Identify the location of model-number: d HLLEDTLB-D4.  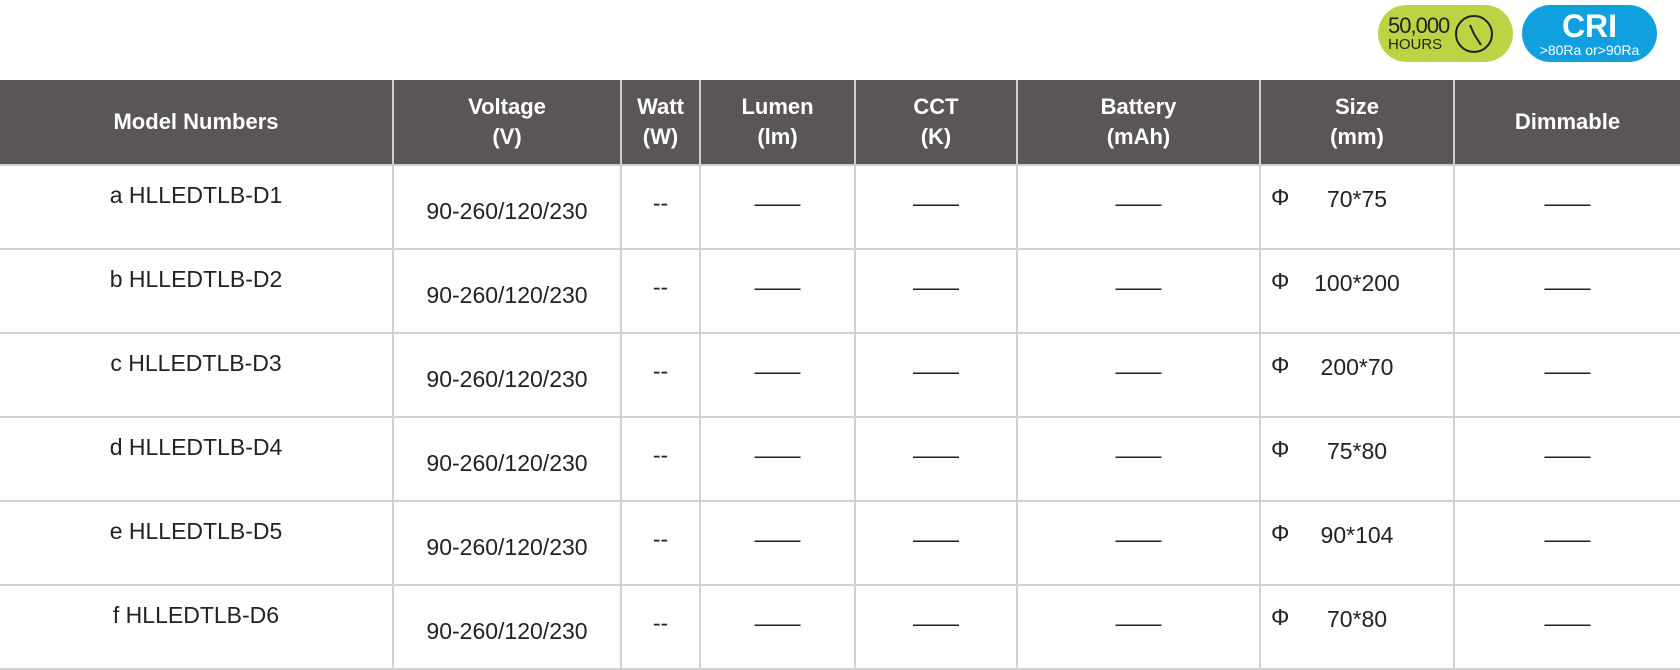
(196, 446).